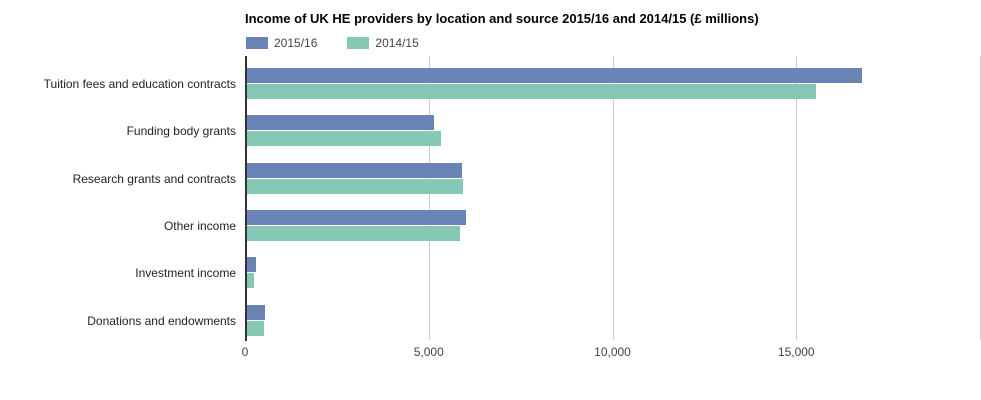  Describe the element at coordinates (199, 226) in the screenshot. I see `category-label-other-income: Other income` at that location.